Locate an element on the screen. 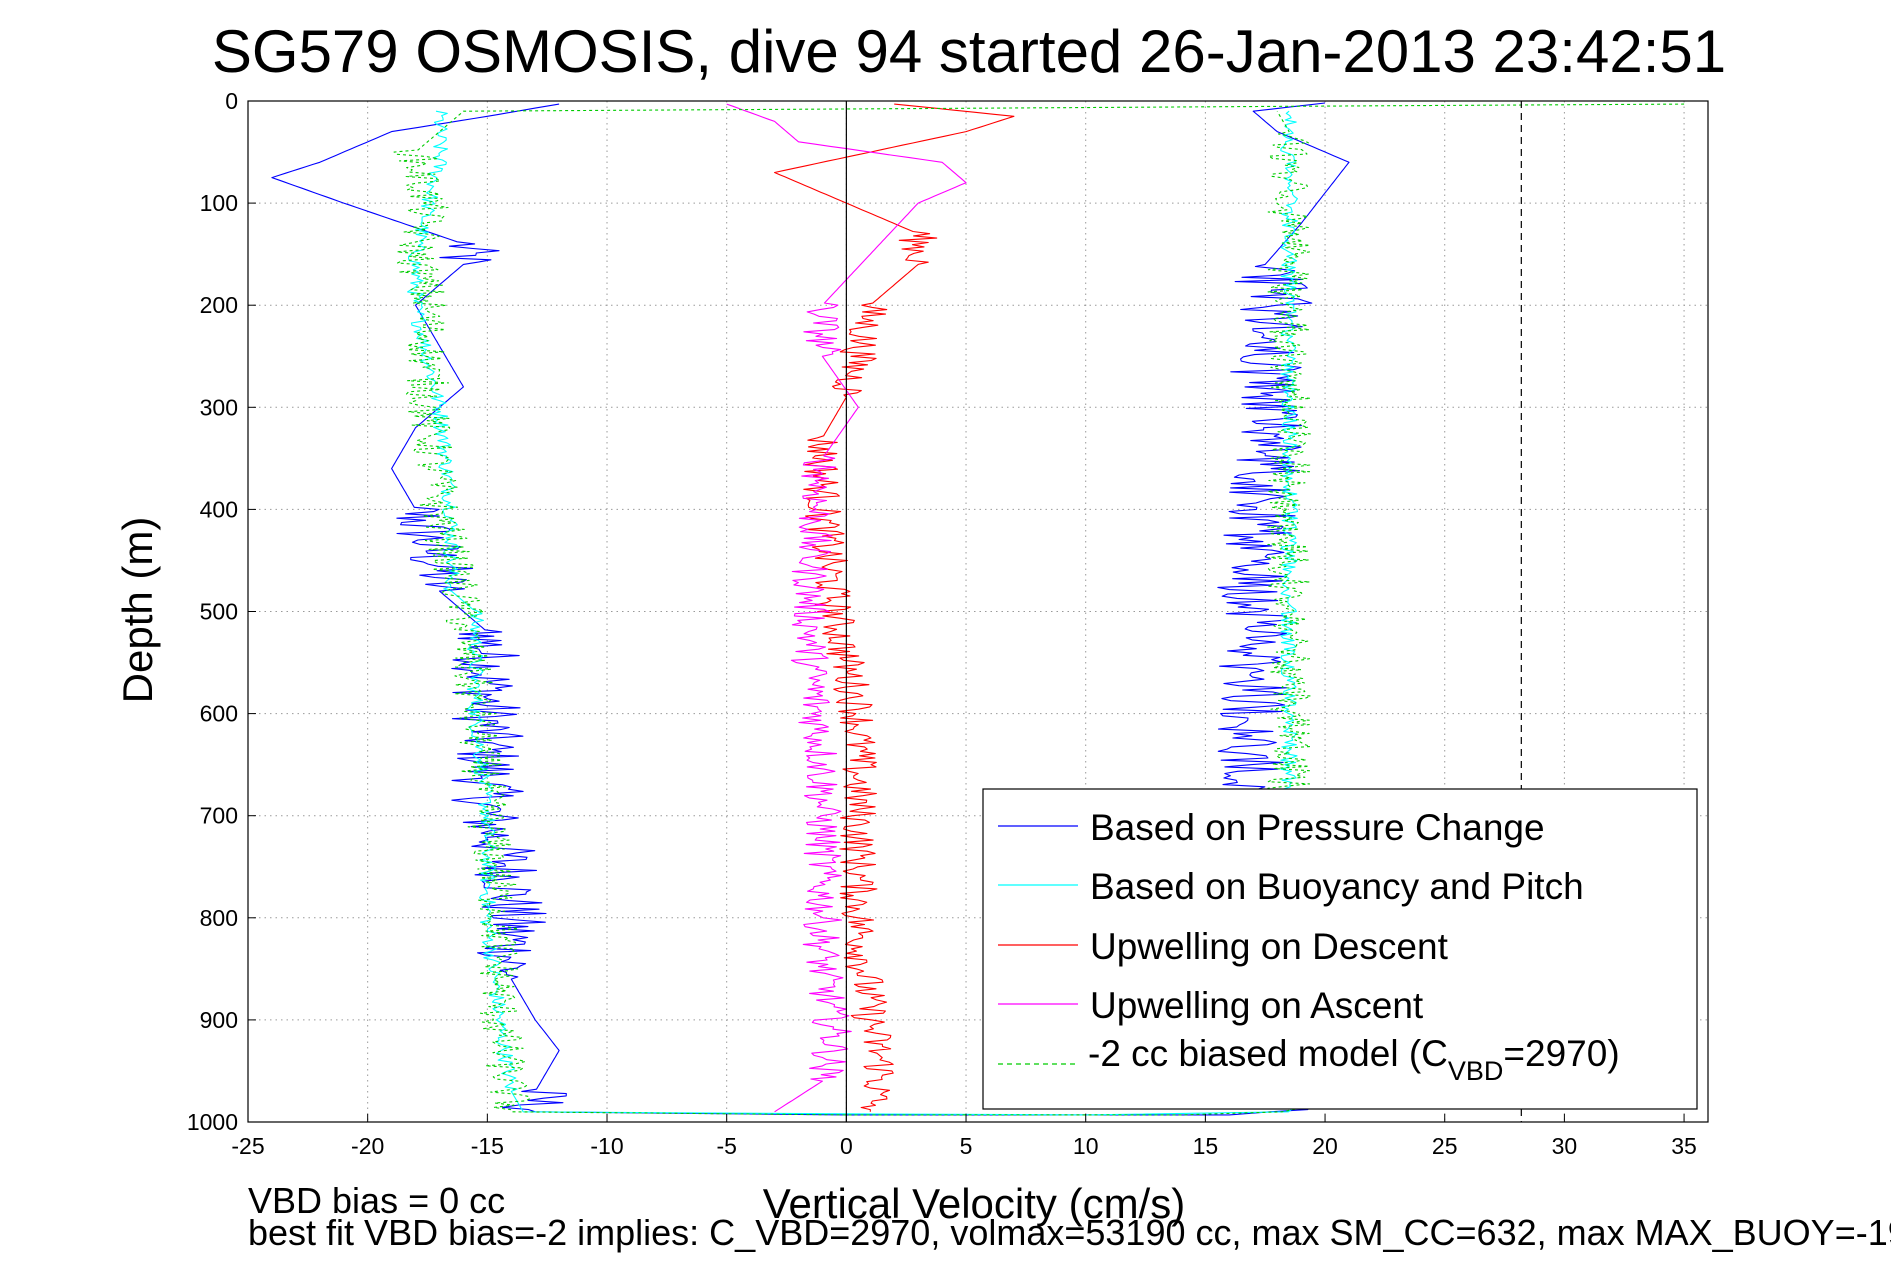 This screenshot has height=1262, width=1891. x-tick-label: 35 is located at coordinates (1684, 1146).